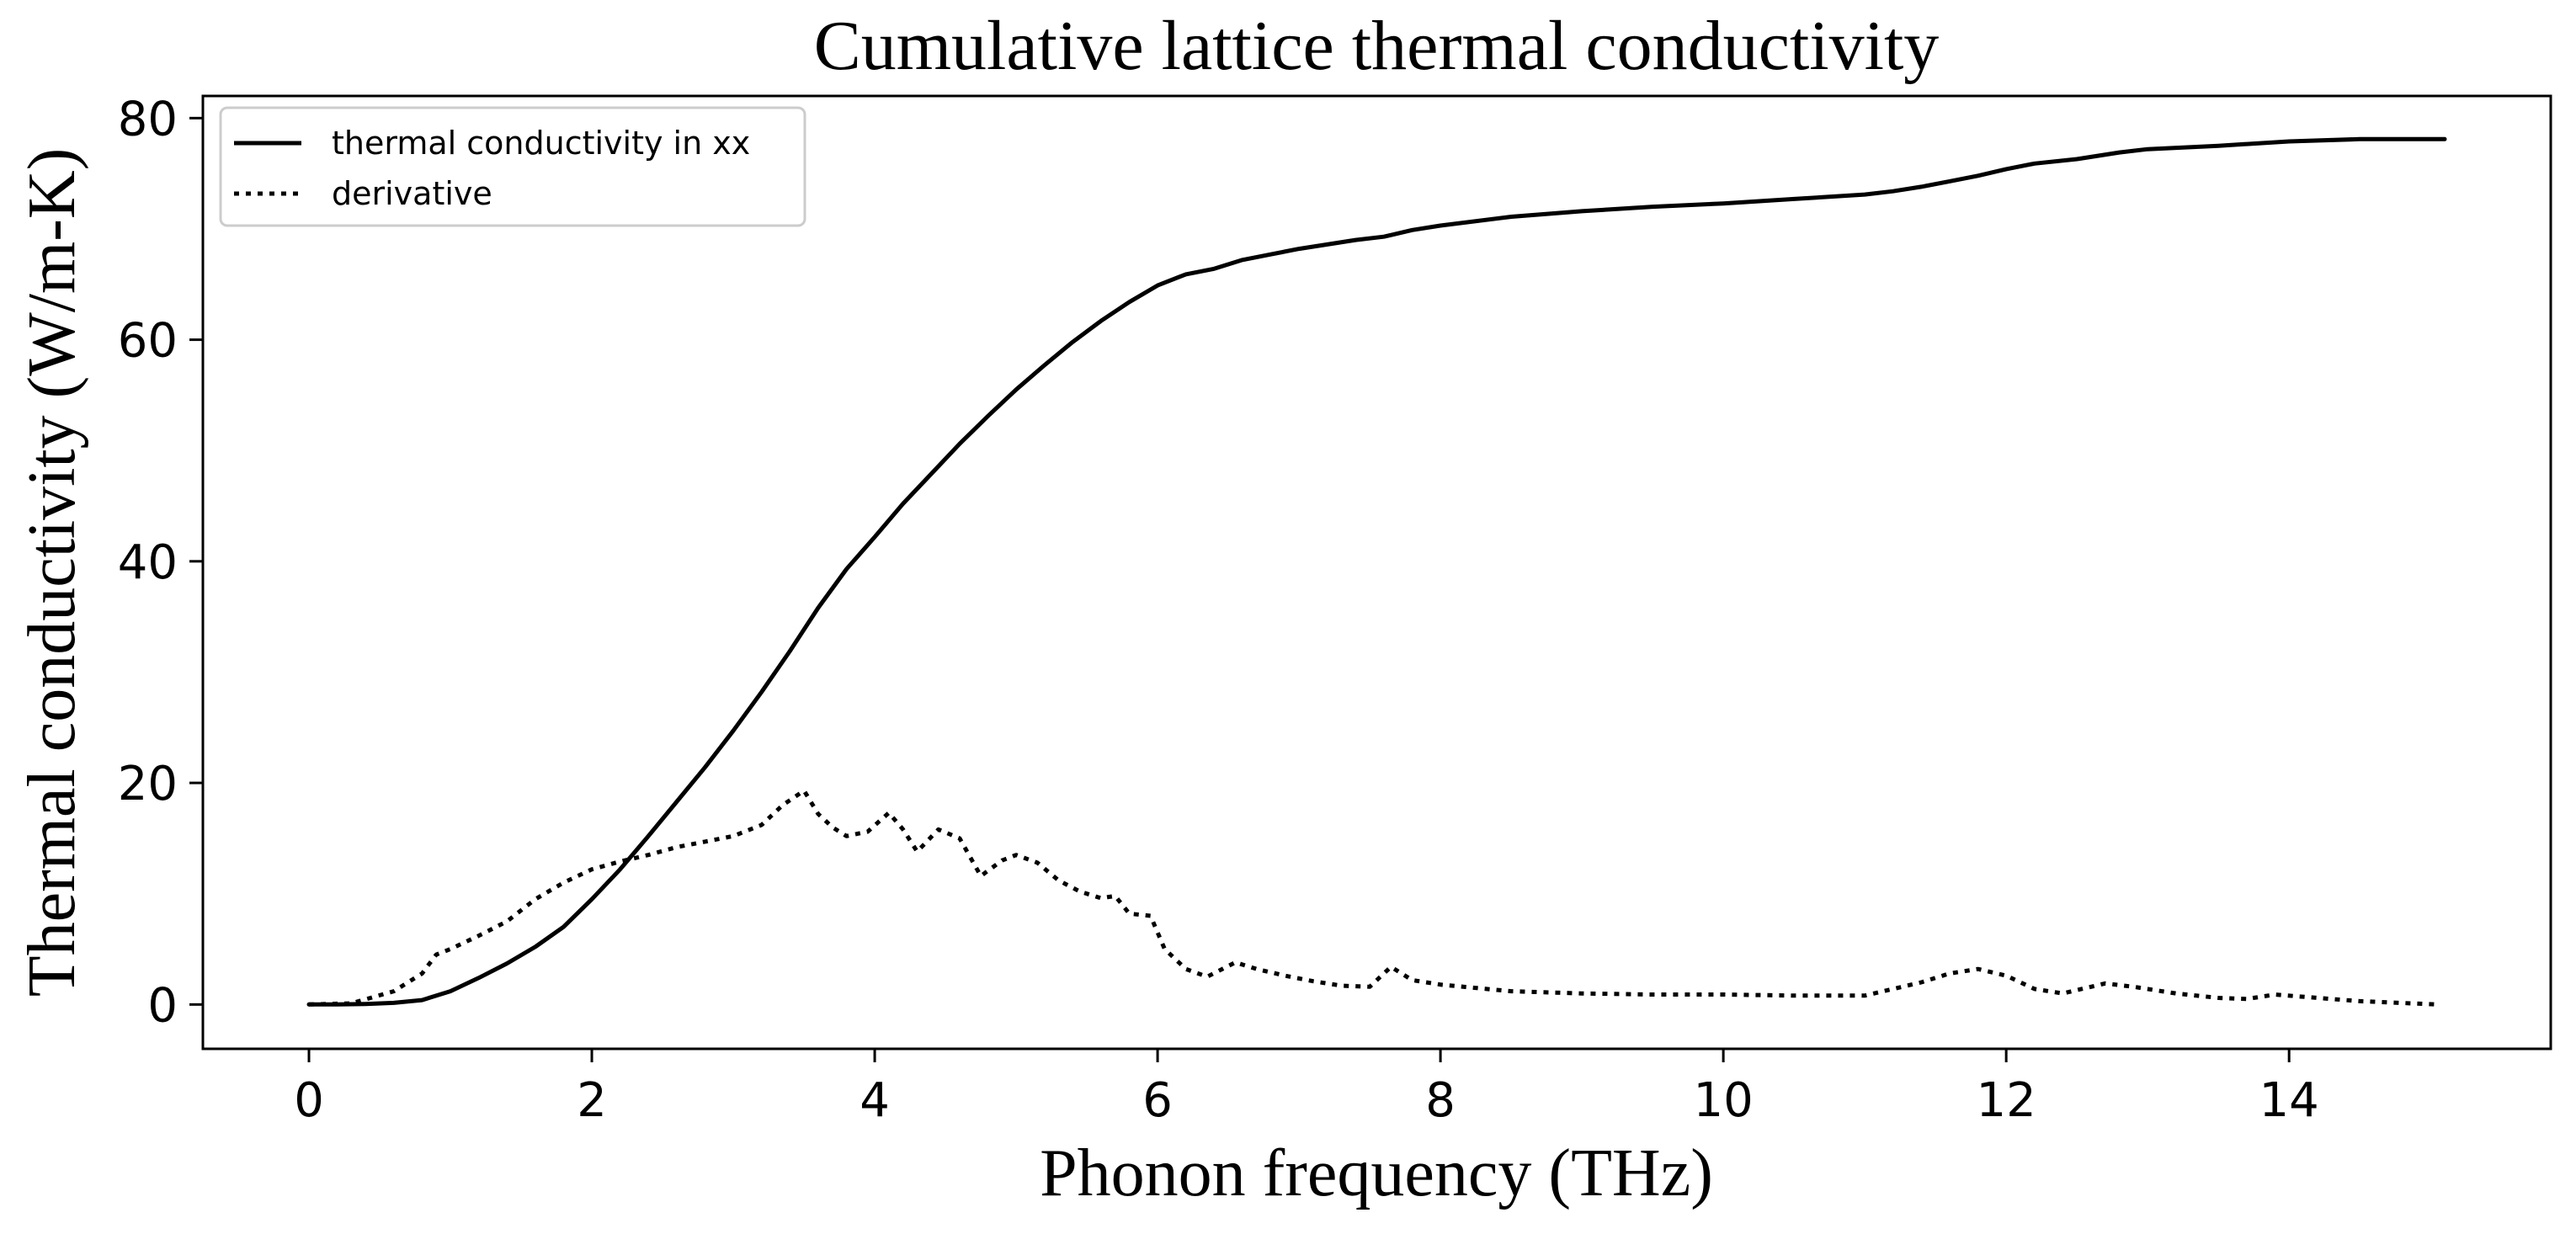 This screenshot has width=2576, height=1234. I want to click on y-tick-label: 40, so click(148, 562).